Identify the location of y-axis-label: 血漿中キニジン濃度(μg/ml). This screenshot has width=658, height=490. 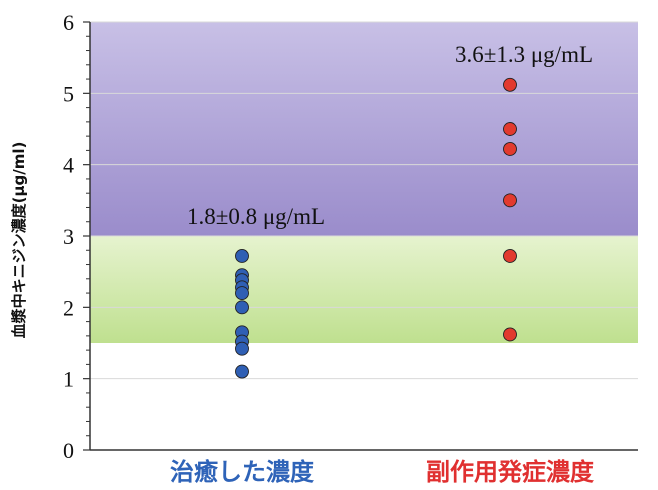
(19, 240).